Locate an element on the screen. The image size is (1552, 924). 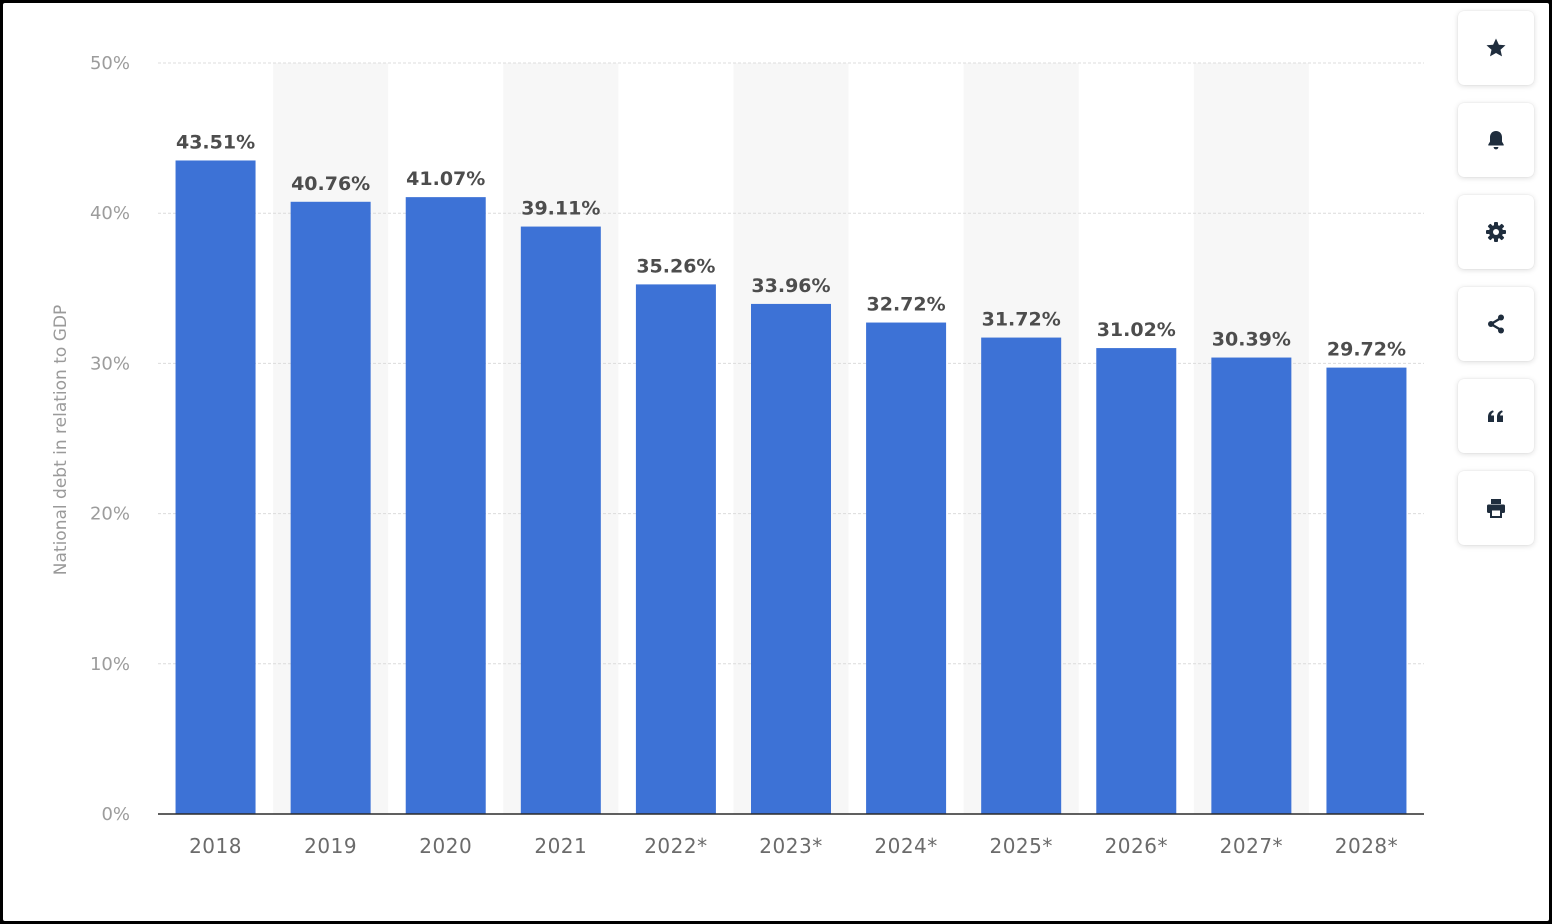
x-tick-label: 2023* is located at coordinates (790, 846).